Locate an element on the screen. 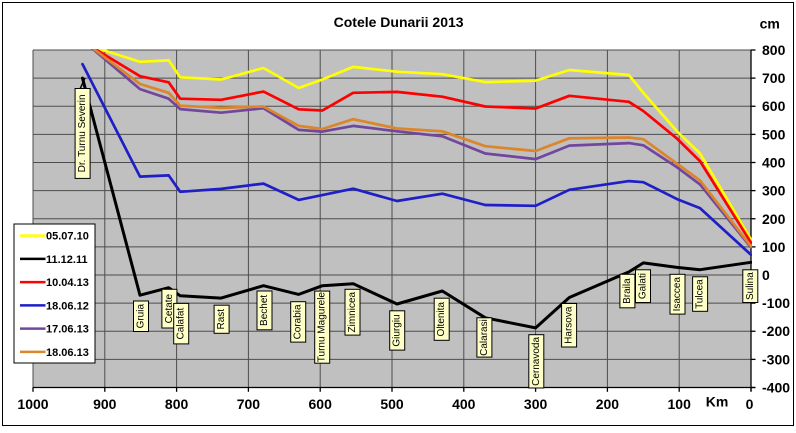  svg-text: 18.06.13 is located at coordinates (67, 353).